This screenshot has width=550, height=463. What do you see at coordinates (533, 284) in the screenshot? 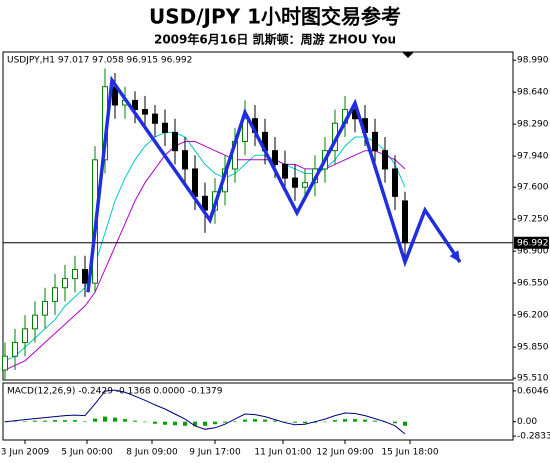
I see `y-tick-label: 96.550` at bounding box center [533, 284].